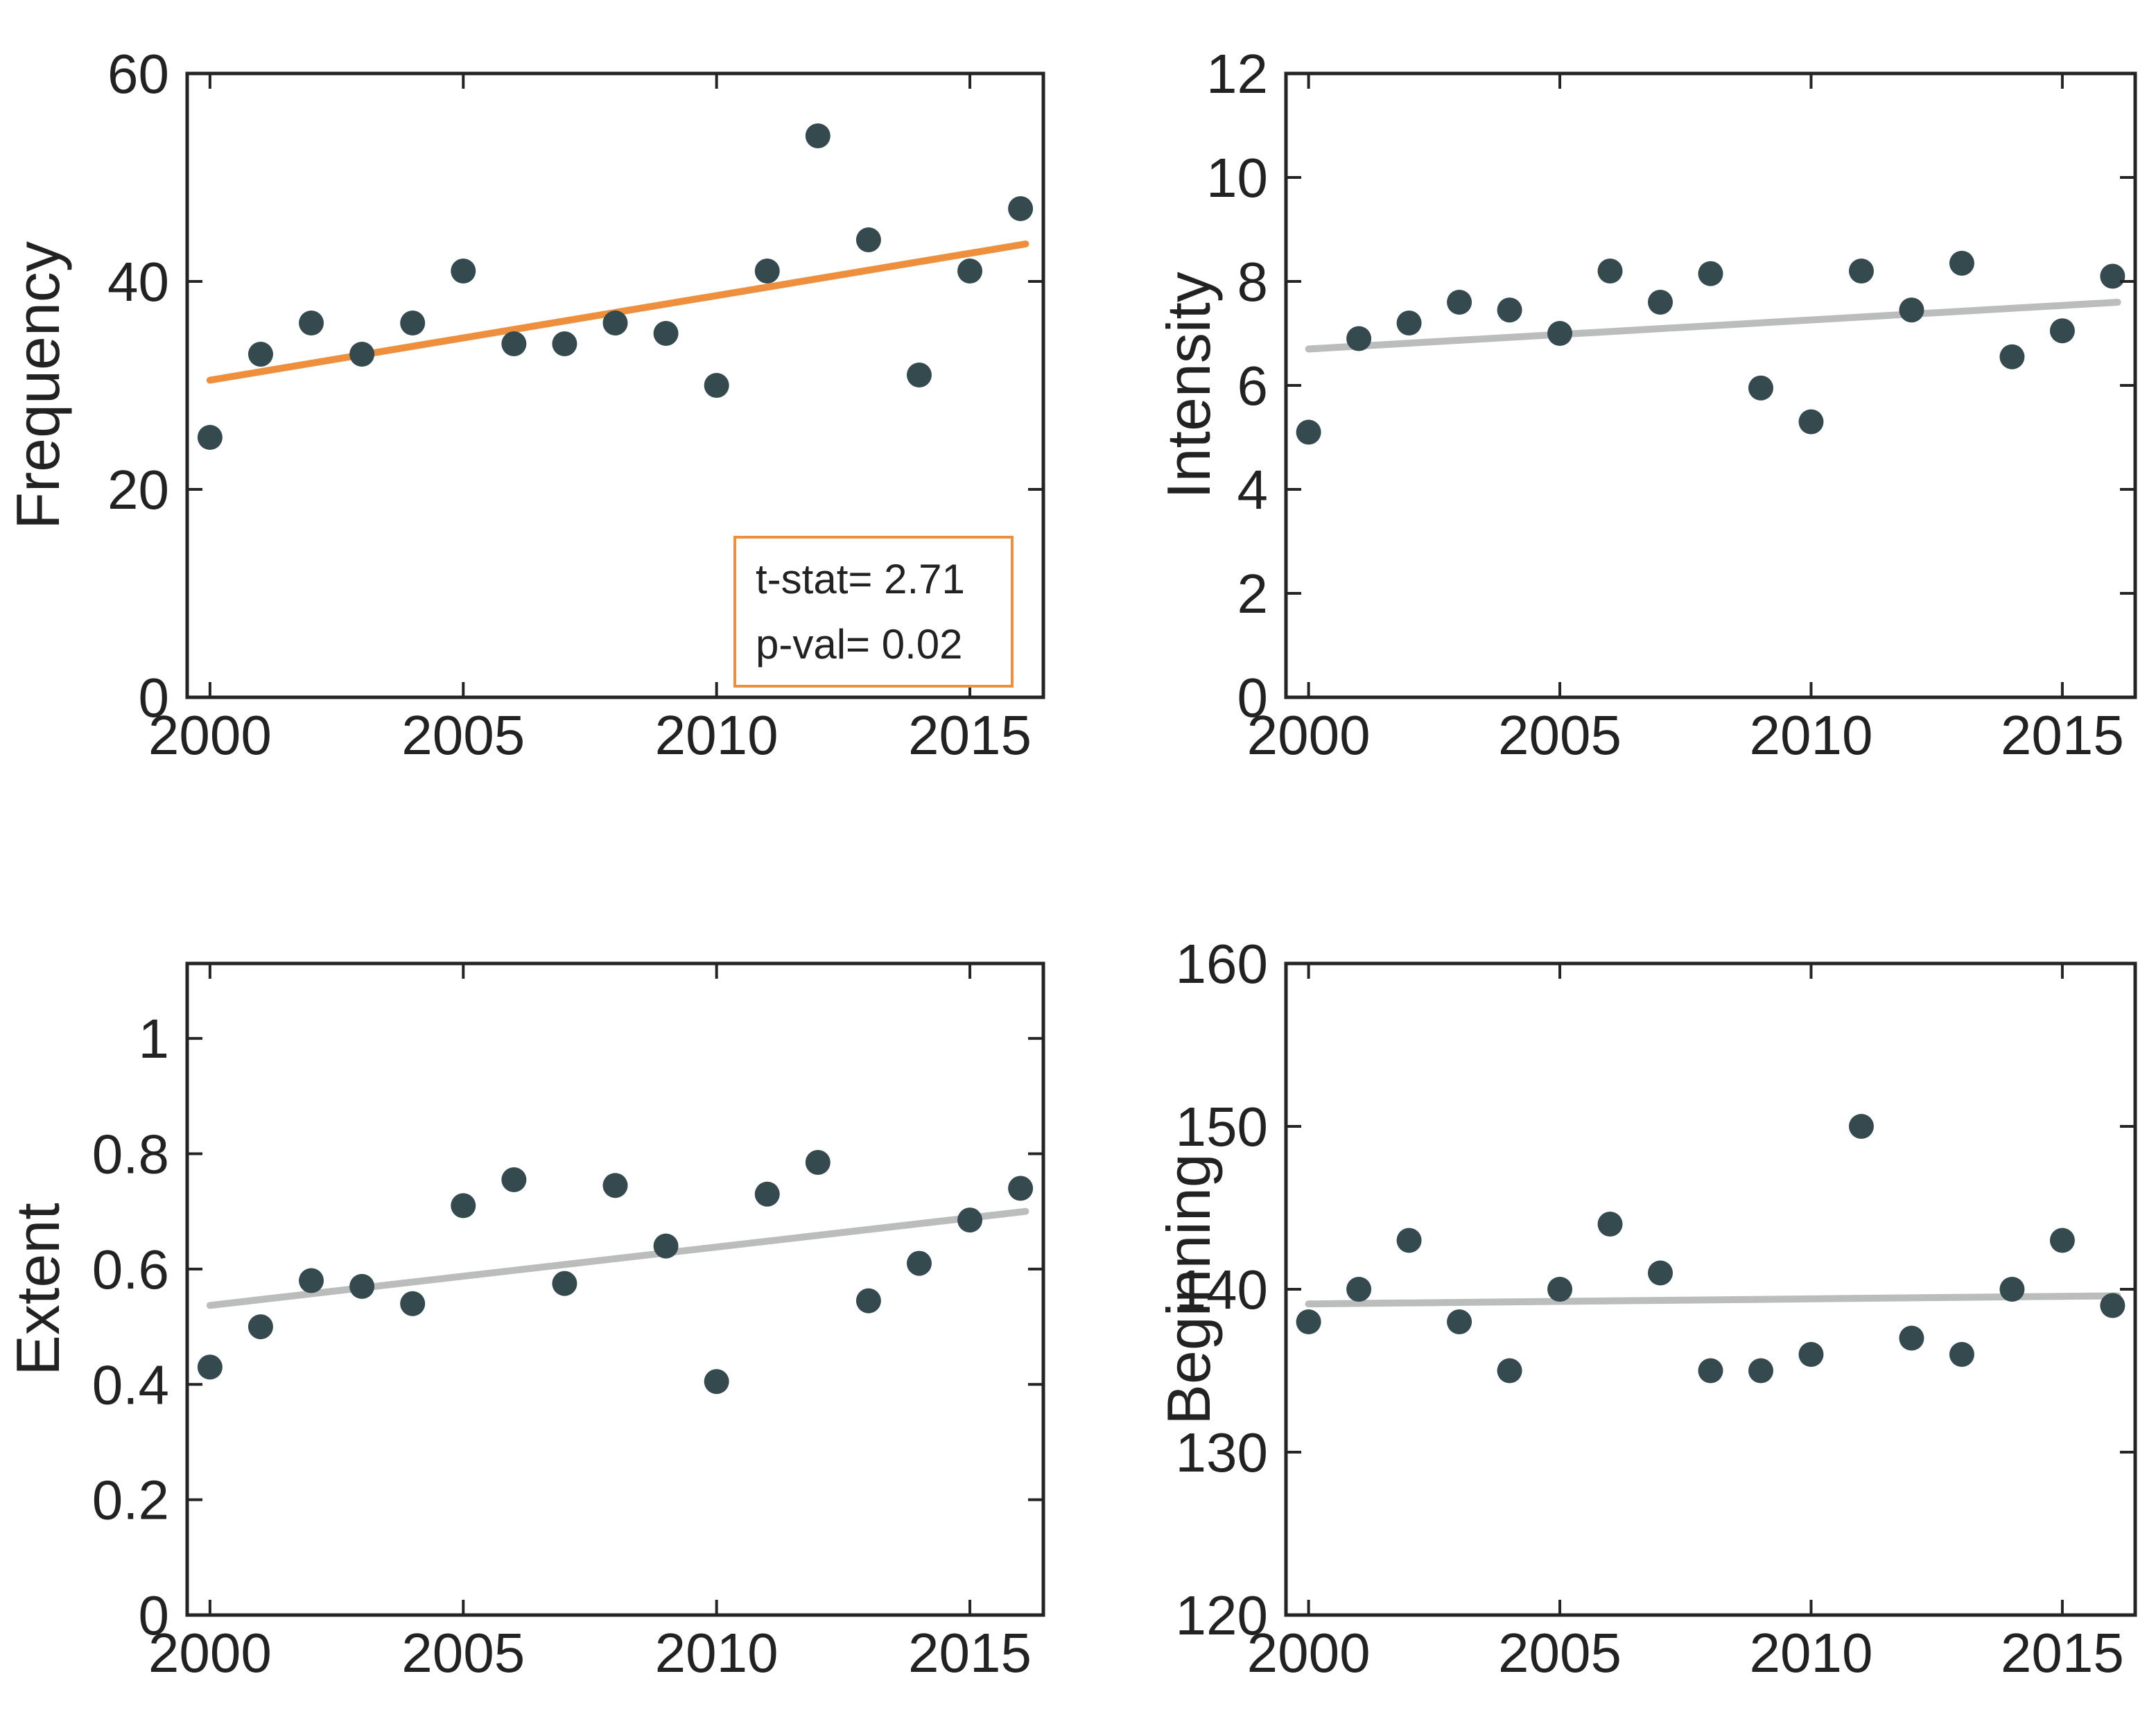 This screenshot has height=1710, width=2156. Describe the element at coordinates (130, 1270) in the screenshot. I see `y-tick-label: 0.6` at that location.